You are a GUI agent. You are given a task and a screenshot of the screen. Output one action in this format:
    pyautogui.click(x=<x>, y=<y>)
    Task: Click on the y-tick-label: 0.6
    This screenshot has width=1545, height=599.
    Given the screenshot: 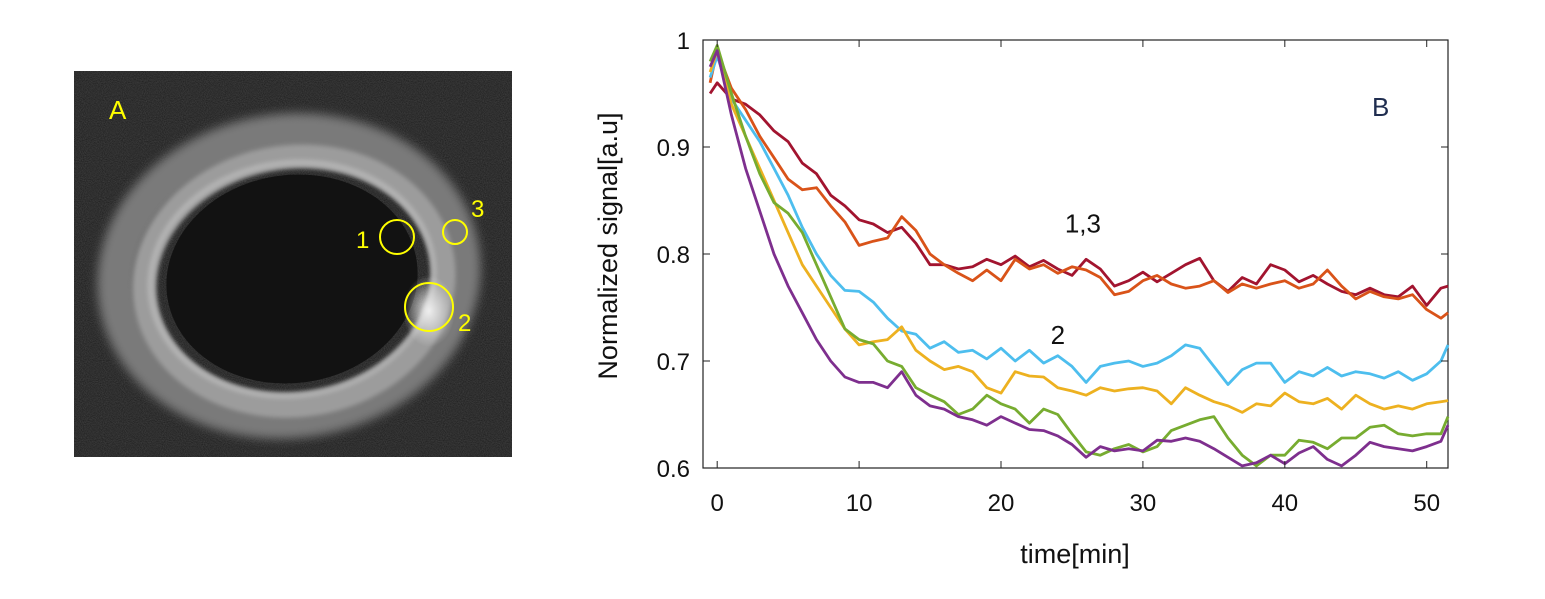 What is the action you would take?
    pyautogui.click(x=673, y=469)
    